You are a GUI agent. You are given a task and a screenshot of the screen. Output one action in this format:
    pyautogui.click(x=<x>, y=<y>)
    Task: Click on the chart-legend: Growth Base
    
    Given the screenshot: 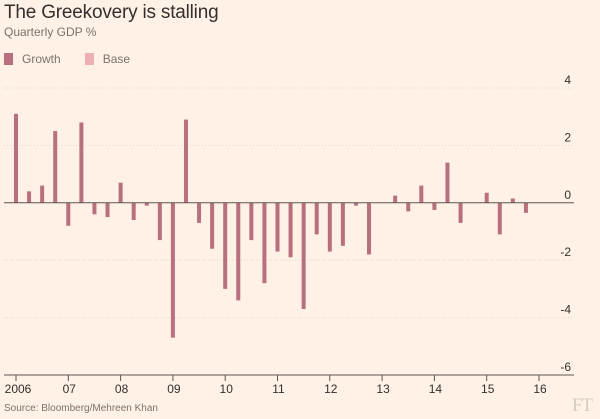 What is the action you would take?
    pyautogui.click(x=79, y=59)
    